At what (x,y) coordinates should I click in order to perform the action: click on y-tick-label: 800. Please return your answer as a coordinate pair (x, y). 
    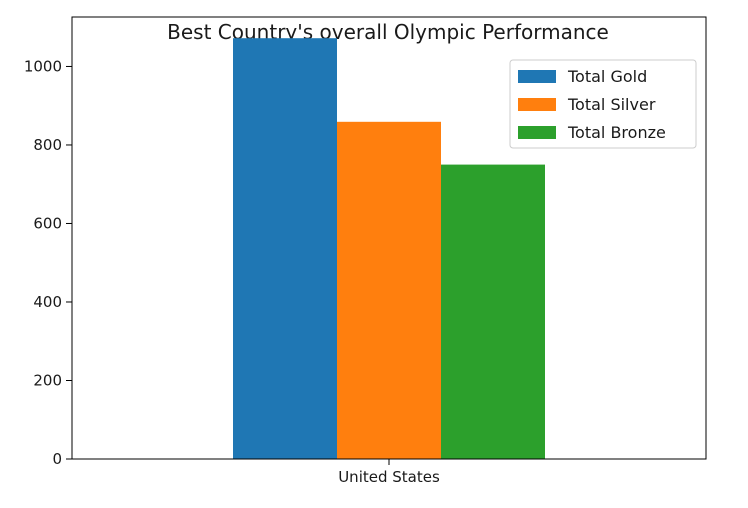
    Looking at the image, I should click on (47, 145).